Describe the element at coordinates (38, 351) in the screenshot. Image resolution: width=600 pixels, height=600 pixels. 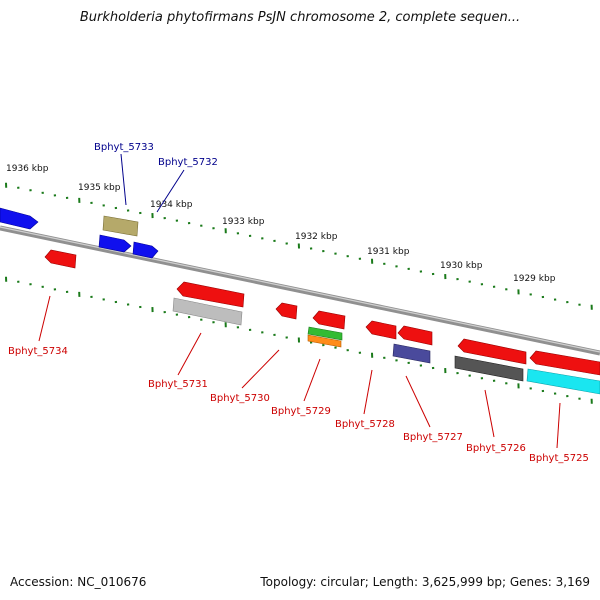
I see `gene-label: Bphyt_5734` at that location.